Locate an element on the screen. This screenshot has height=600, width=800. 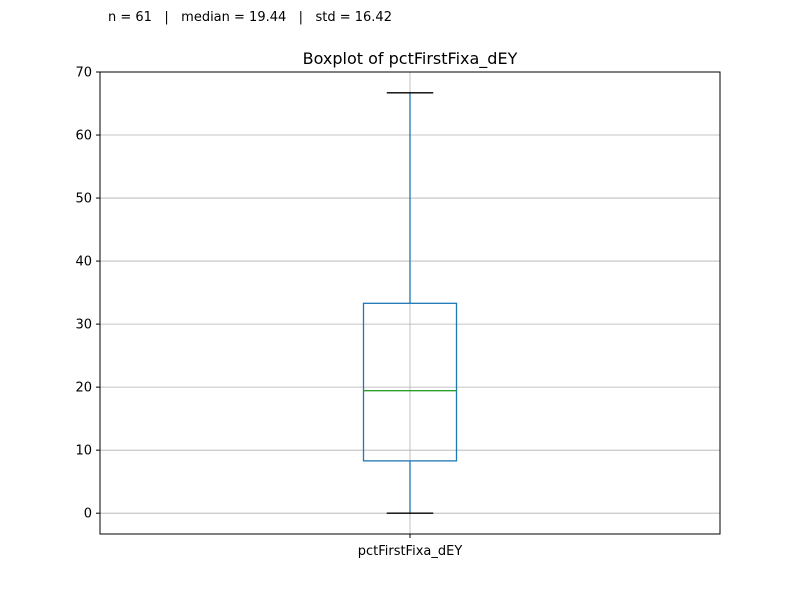
summary-stats: n = 61 | median = 19.44 | std = 16.42 is located at coordinates (250, 17).